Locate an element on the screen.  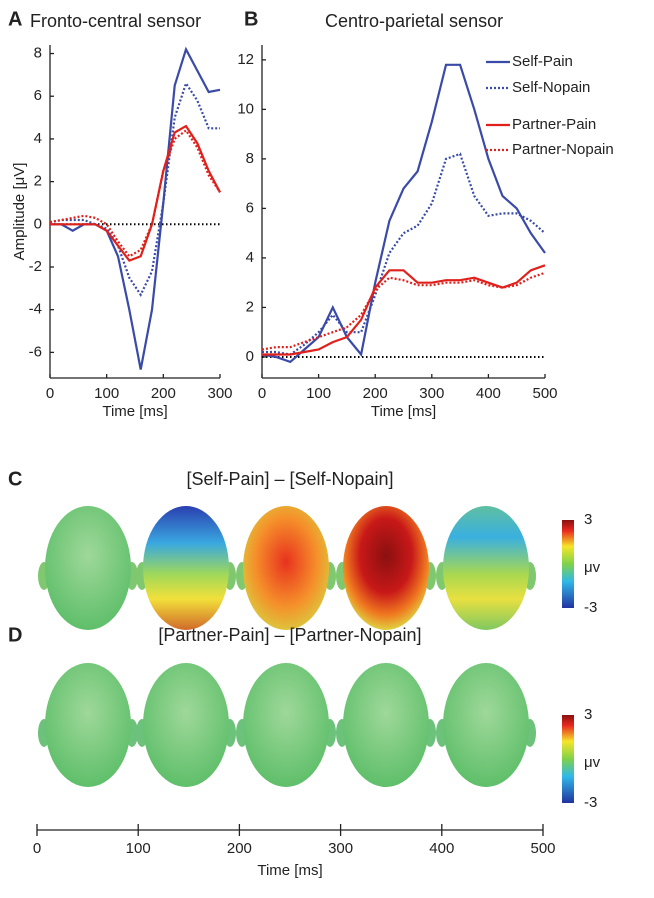
chart-title: Centro-parietal sensor is located at coordinates (414, 21).